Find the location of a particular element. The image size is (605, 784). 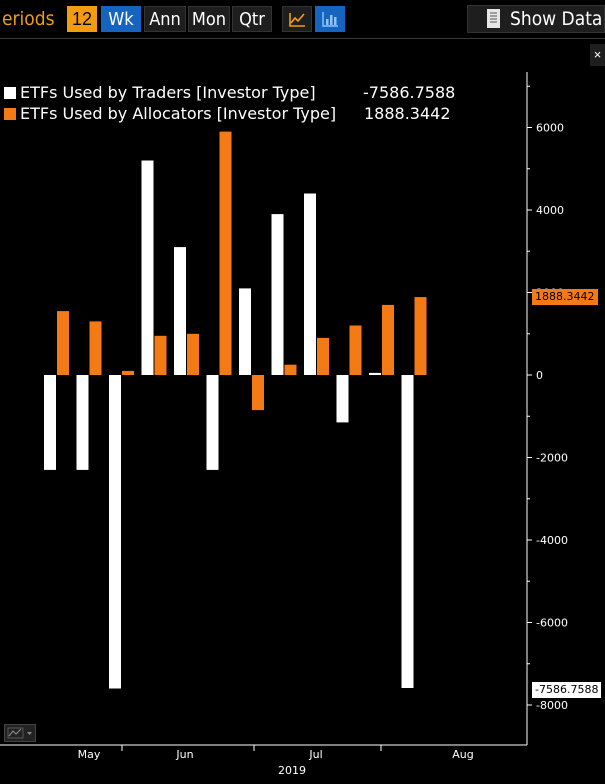

y-tick-label: -2000 is located at coordinates (552, 458).